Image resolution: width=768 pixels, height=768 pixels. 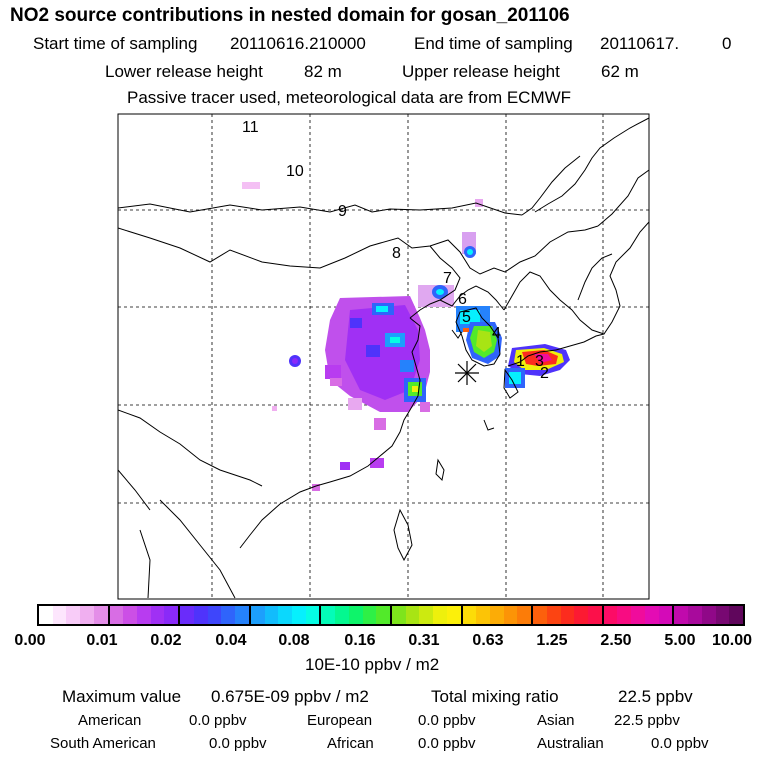 What do you see at coordinates (647, 720) in the screenshot?
I see `region-value: 22.5 ppbv` at bounding box center [647, 720].